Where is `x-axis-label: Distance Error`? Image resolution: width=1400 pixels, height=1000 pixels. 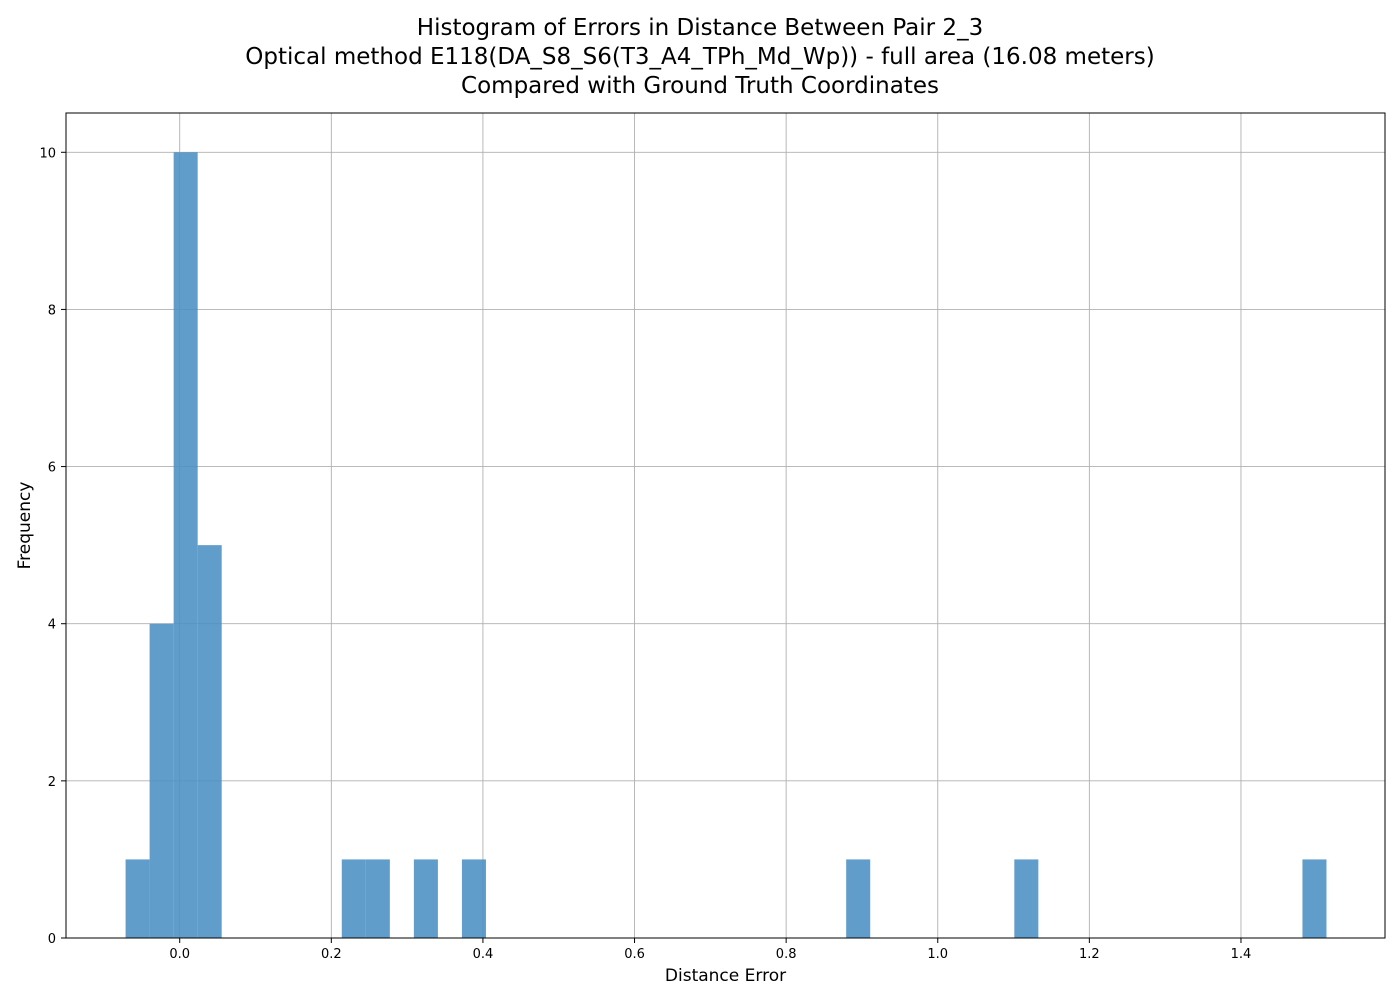
x-axis-label: Distance Error is located at coordinates (725, 976).